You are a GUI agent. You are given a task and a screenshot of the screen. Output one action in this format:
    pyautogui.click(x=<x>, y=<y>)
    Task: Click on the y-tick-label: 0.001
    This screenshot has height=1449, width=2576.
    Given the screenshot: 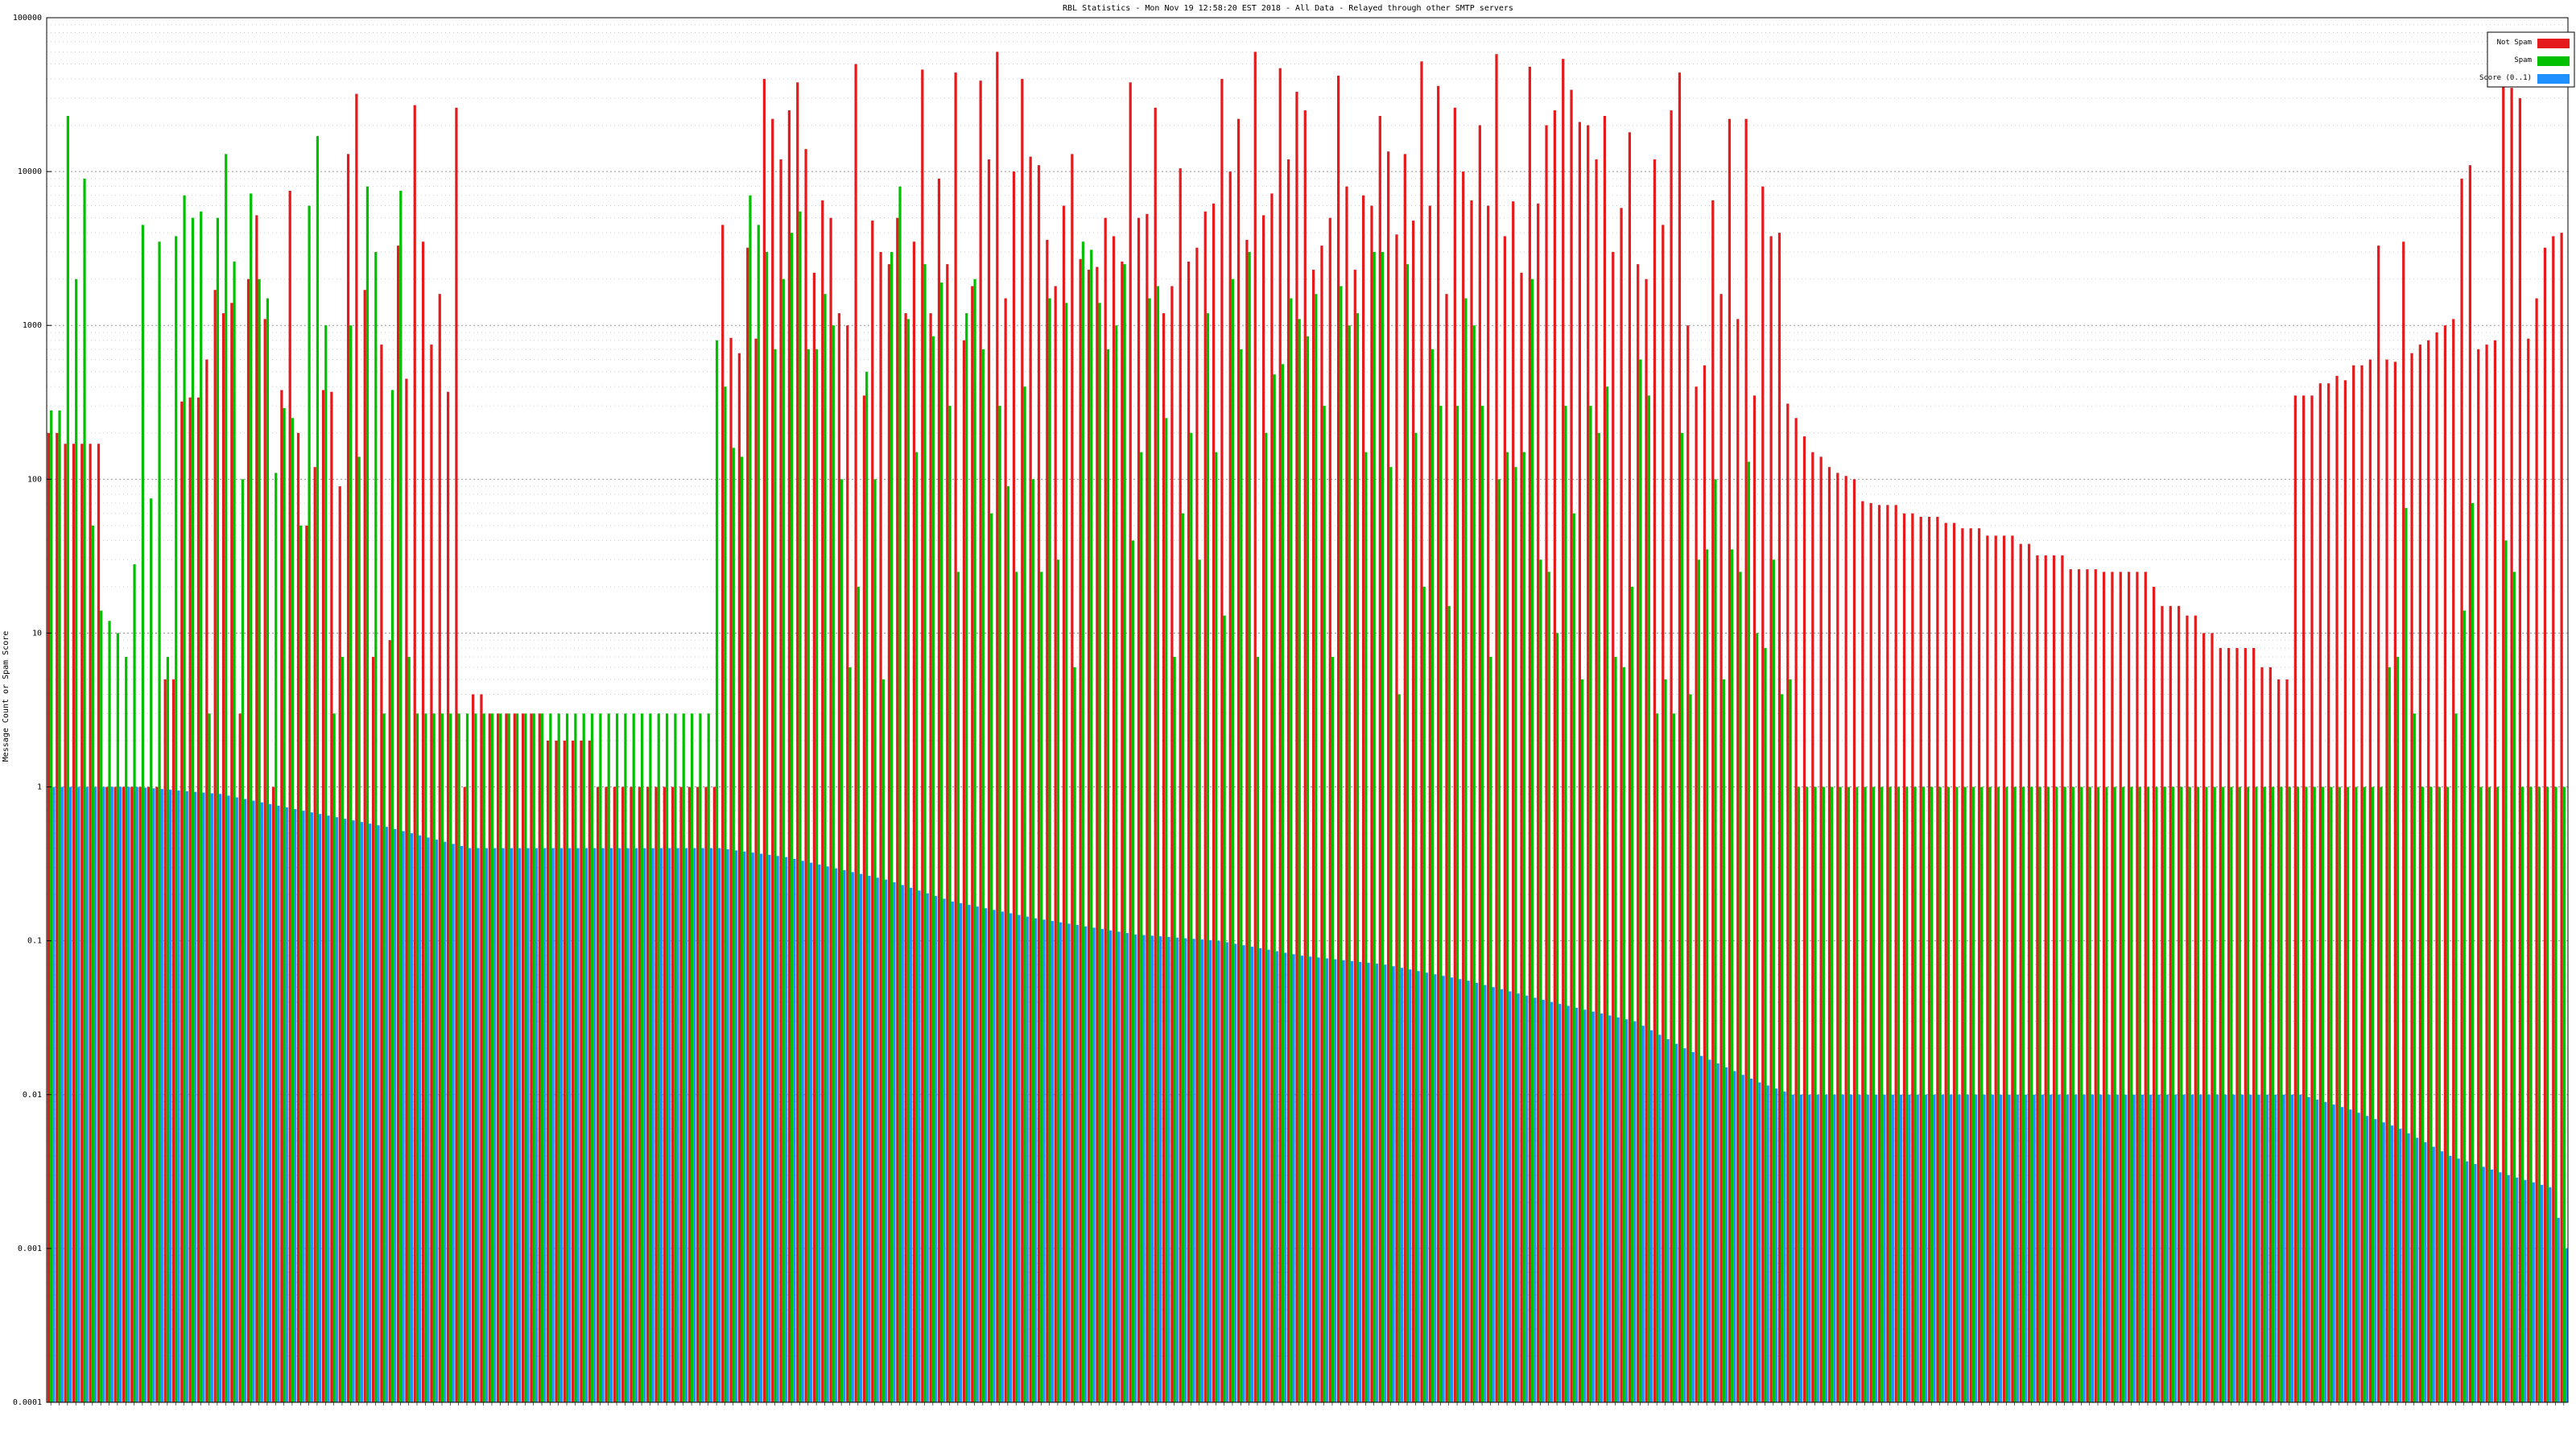 What is the action you would take?
    pyautogui.click(x=30, y=1249)
    